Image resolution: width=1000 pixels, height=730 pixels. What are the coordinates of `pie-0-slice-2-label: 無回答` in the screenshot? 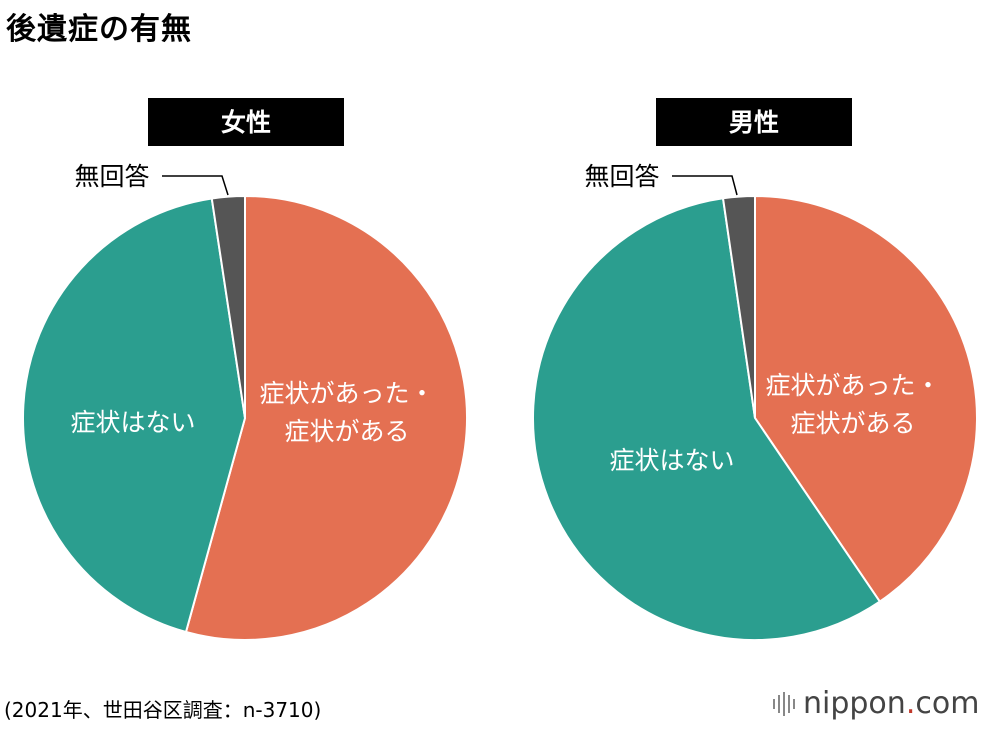 It's located at (111, 176).